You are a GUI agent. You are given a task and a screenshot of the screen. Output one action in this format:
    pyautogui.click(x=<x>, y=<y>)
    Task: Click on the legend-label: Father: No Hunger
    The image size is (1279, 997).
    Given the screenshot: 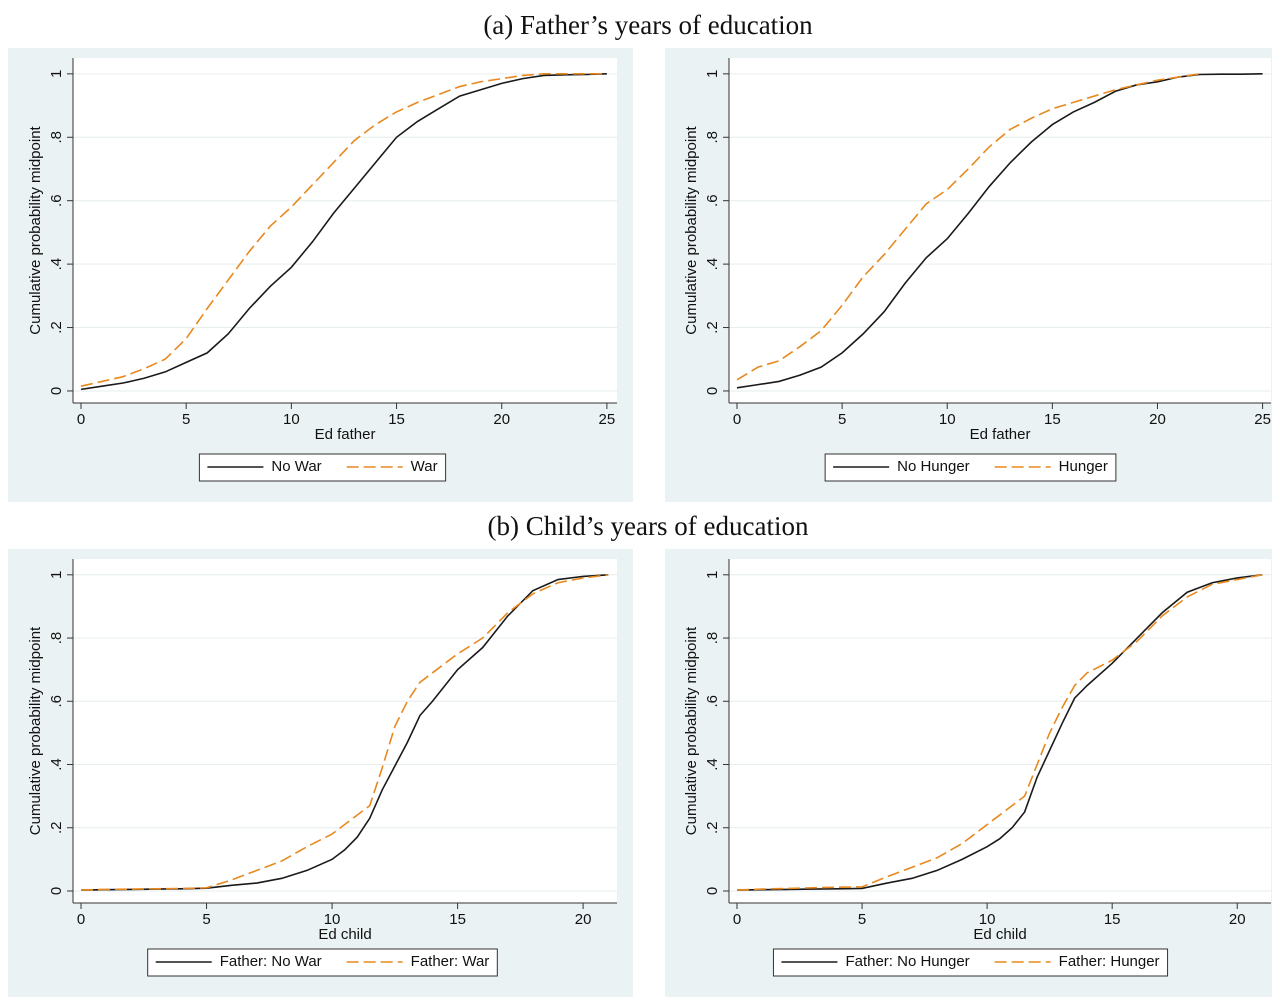 What is the action you would take?
    pyautogui.click(x=907, y=961)
    